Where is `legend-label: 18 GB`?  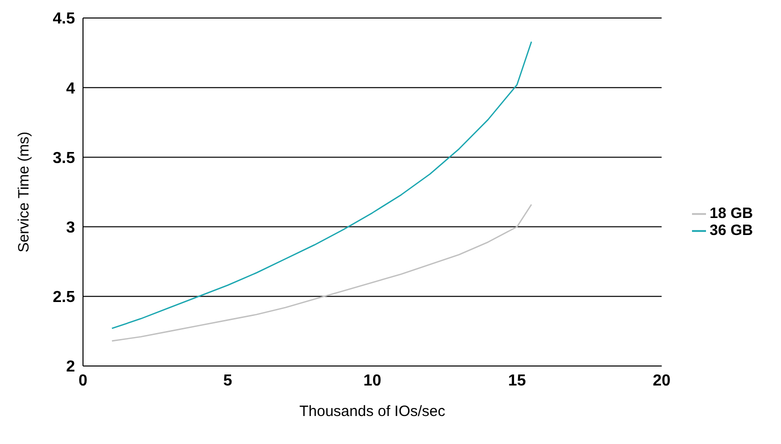 legend-label: 18 GB is located at coordinates (731, 213).